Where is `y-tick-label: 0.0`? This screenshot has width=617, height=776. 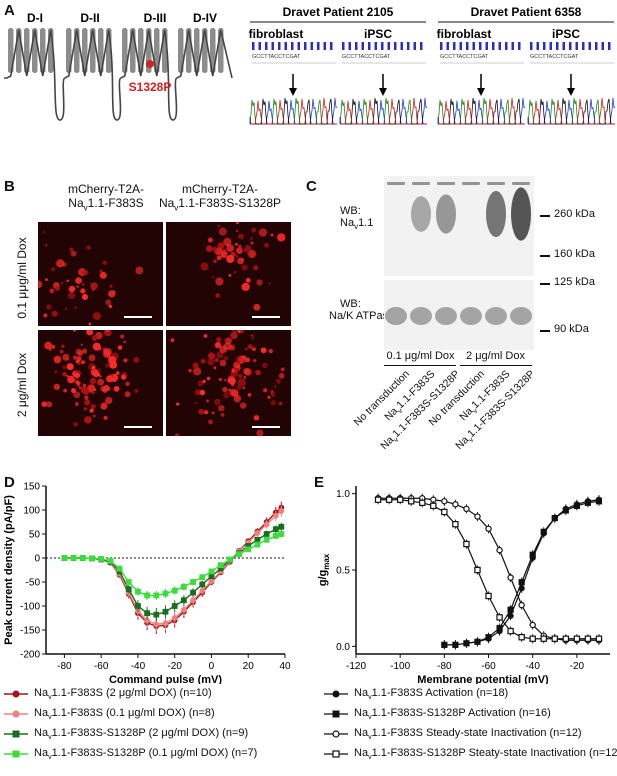
y-tick-label: 0.0 is located at coordinates (343, 647).